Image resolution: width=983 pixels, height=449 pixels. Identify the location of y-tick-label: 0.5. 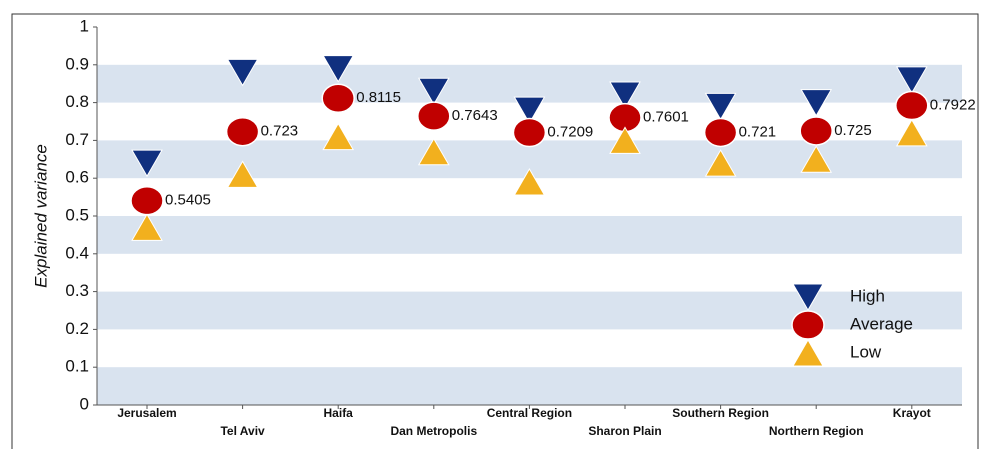
(77, 214).